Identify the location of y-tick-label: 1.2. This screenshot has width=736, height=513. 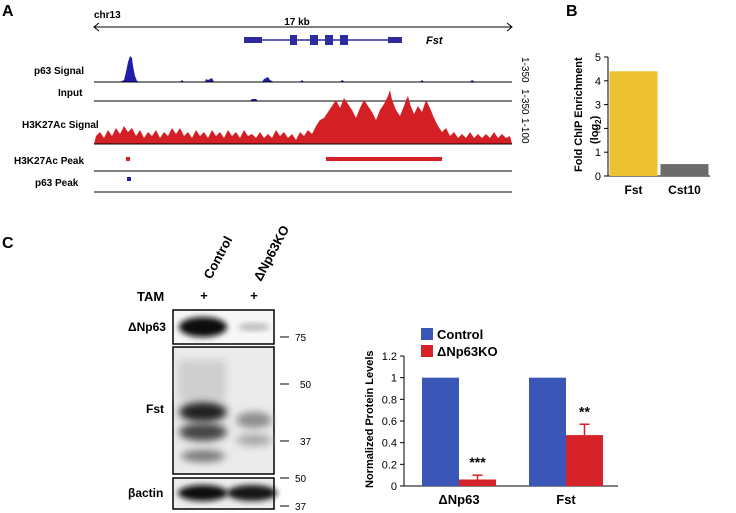
(389, 357).